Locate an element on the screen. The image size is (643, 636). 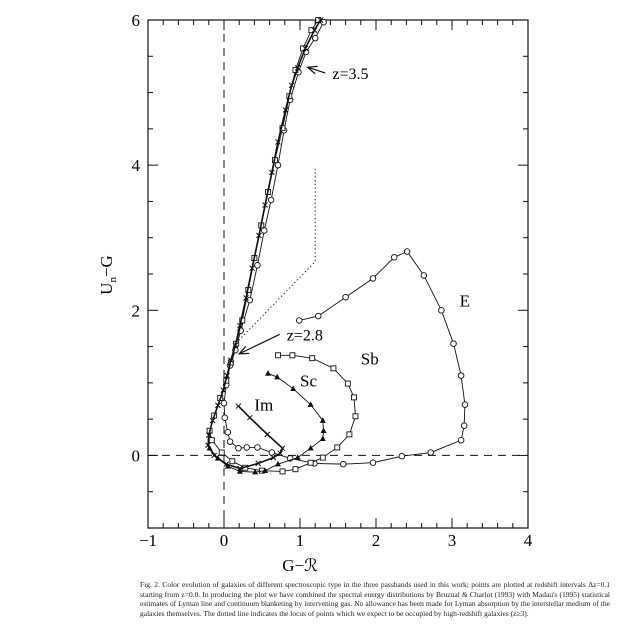
svg-text: Un−G is located at coordinates (108, 275).